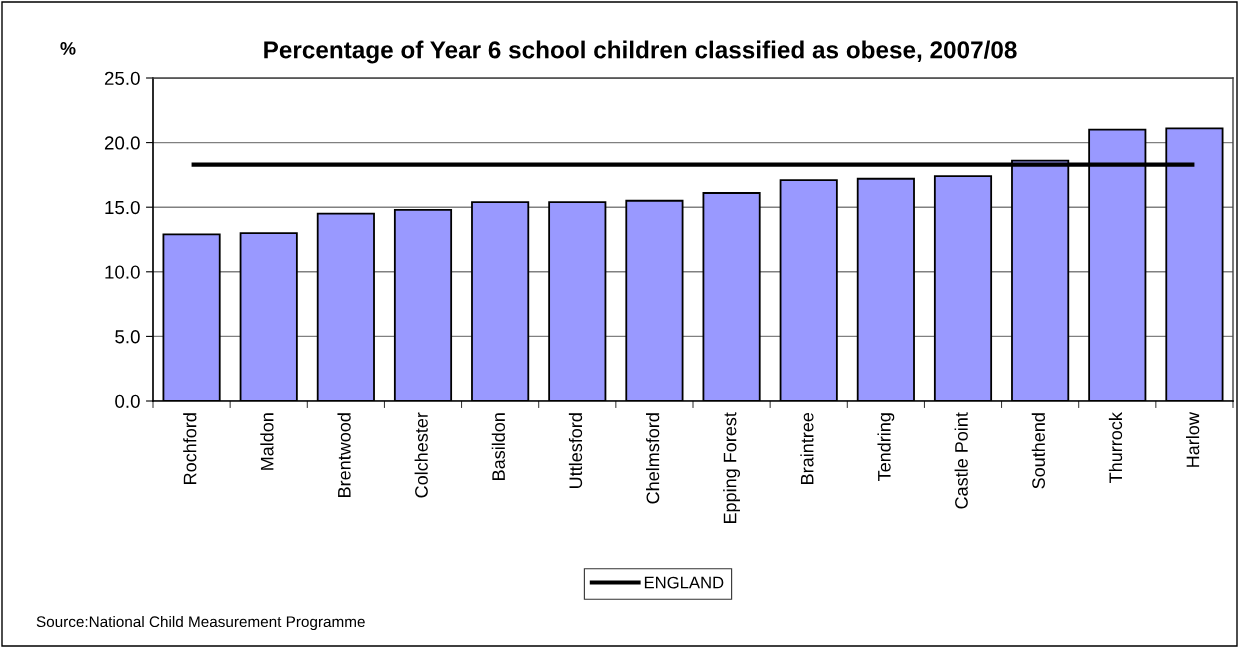 The height and width of the screenshot is (648, 1239). Describe the element at coordinates (122, 207) in the screenshot. I see `y-tick-label: 15.0` at that location.